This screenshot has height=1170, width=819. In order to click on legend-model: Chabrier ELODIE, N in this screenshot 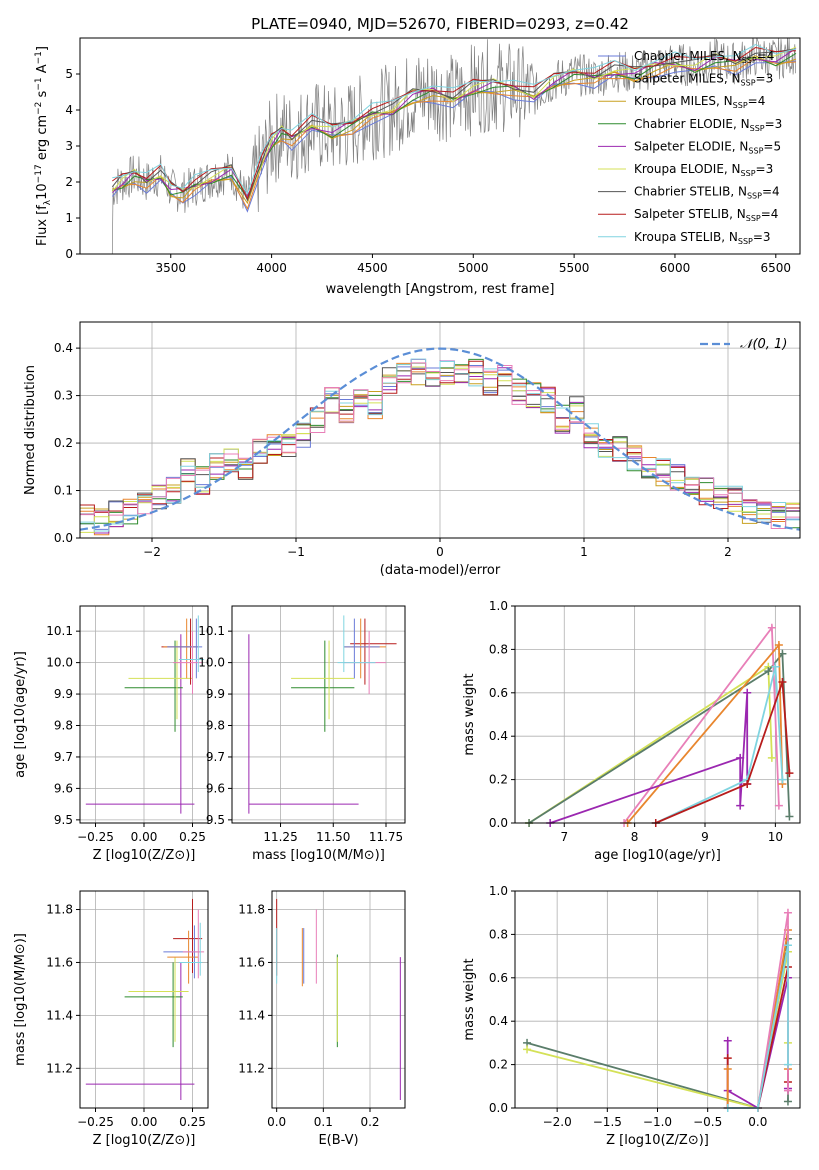, I will do `click(692, 124)`.